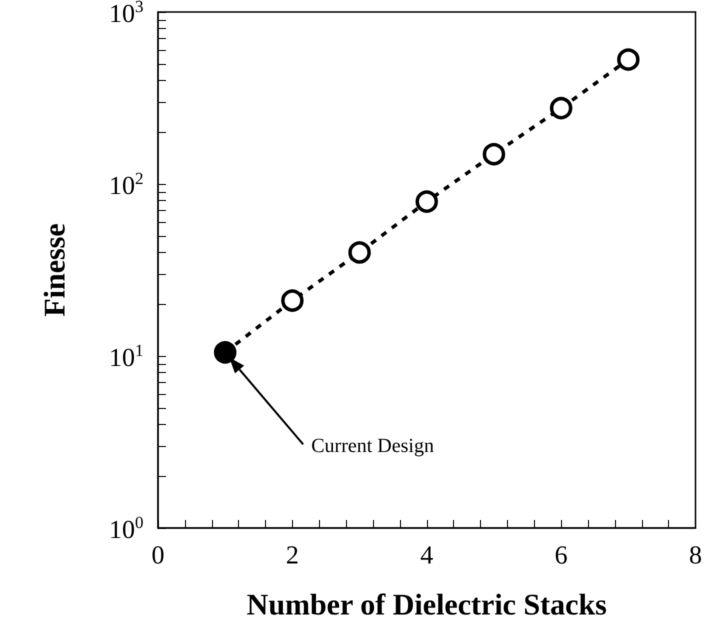  I want to click on x-axis-title: Number of Dielectric Stacks, so click(426, 605).